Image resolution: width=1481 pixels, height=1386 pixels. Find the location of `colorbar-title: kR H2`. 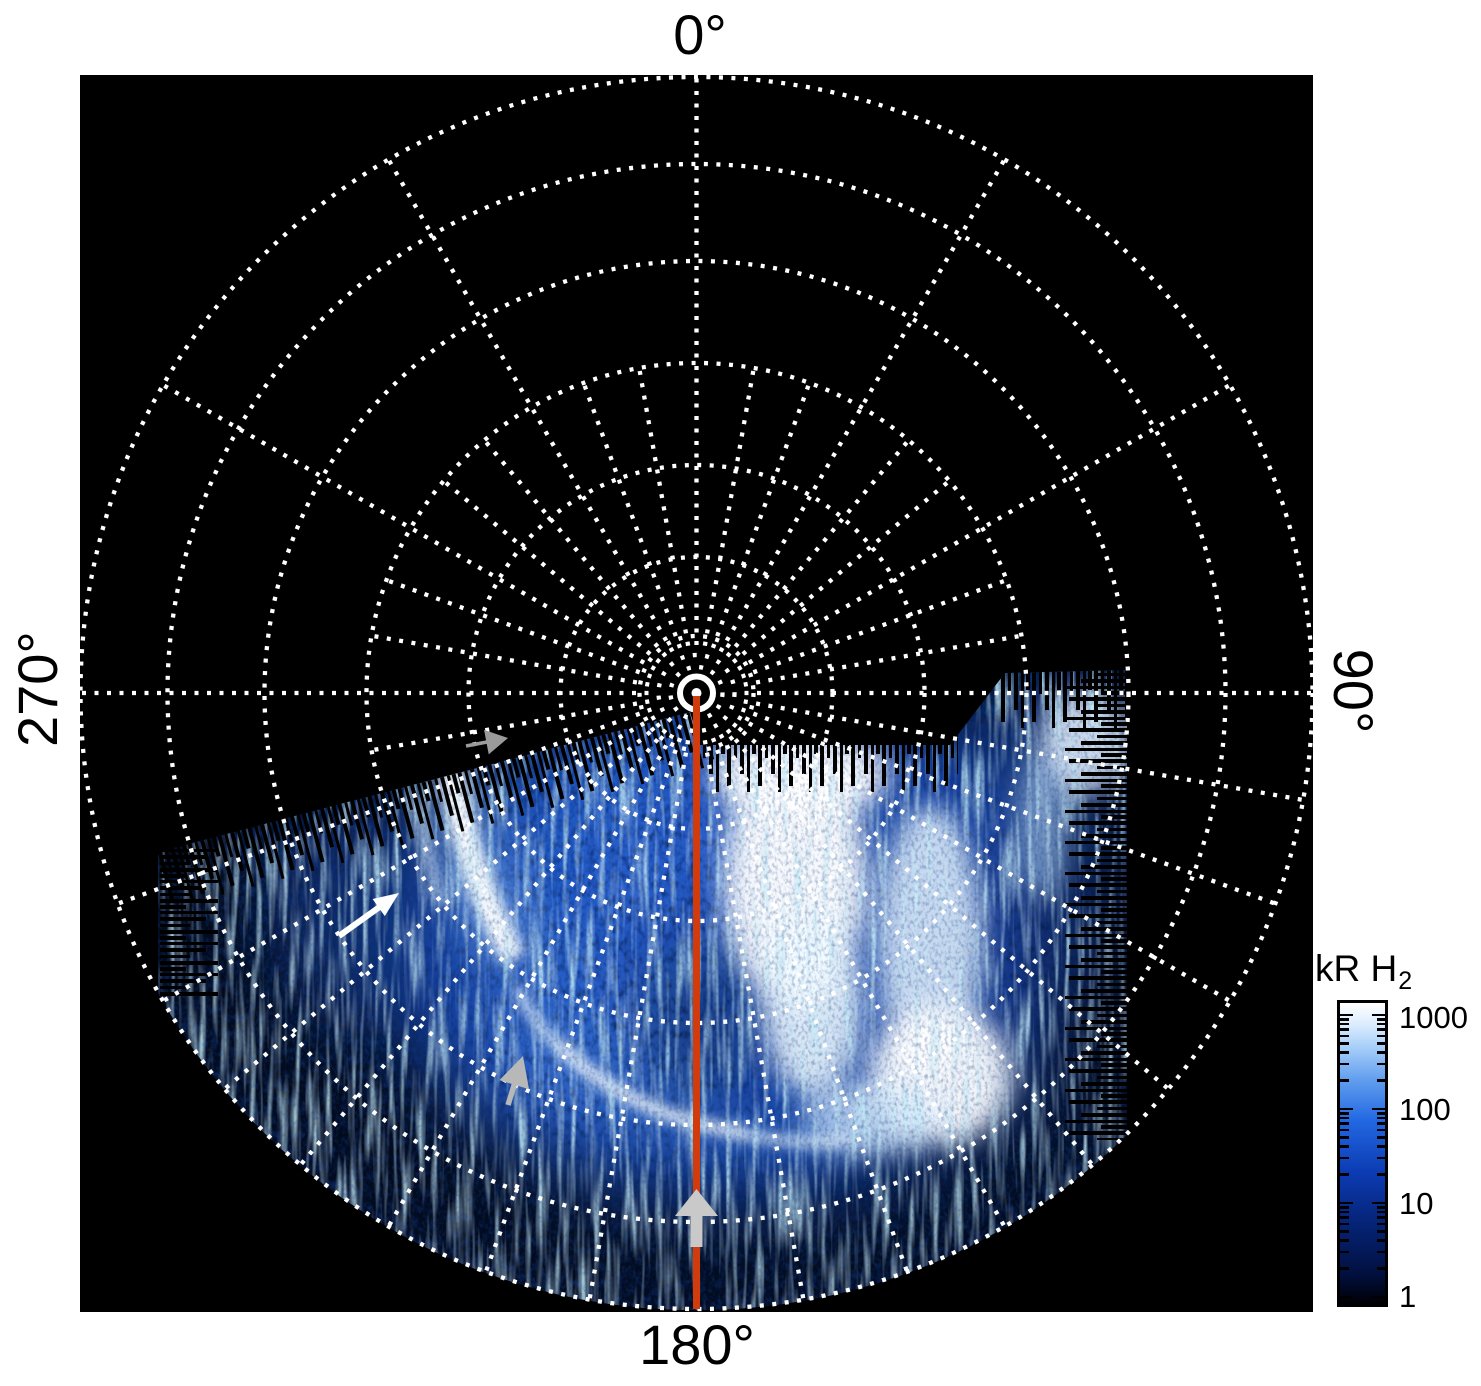

colorbar-title: kR H2 is located at coordinates (1363, 971).